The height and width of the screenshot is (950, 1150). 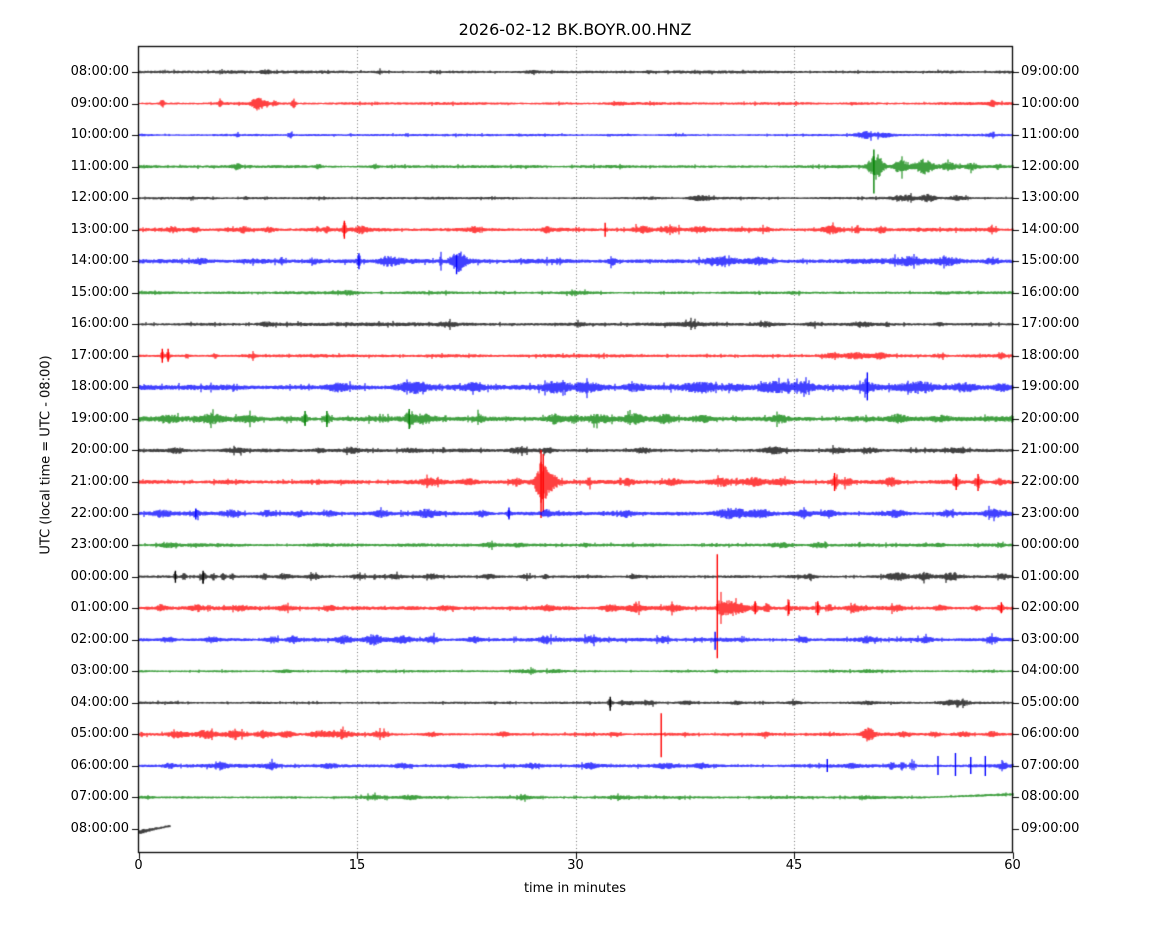 What do you see at coordinates (99, 387) in the screenshot?
I see `utc-time-label: 18:00:00` at bounding box center [99, 387].